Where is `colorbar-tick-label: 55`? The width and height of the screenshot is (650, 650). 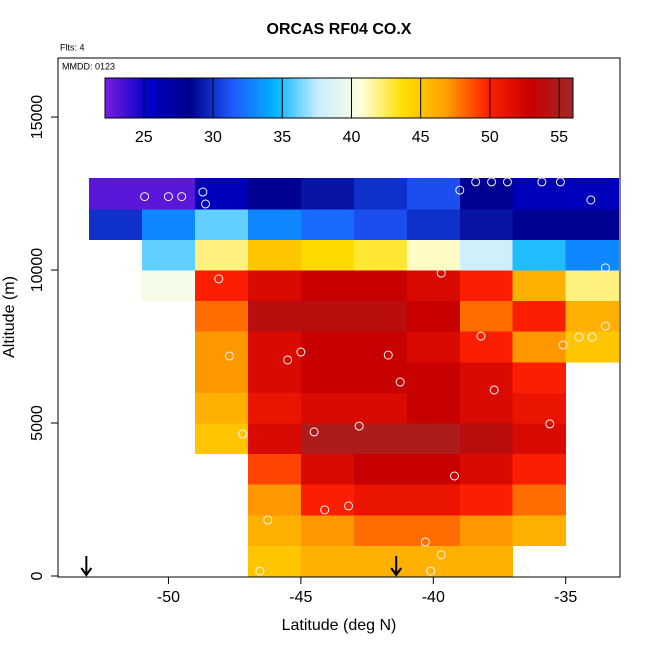 colorbar-tick-label: 55 is located at coordinates (559, 137).